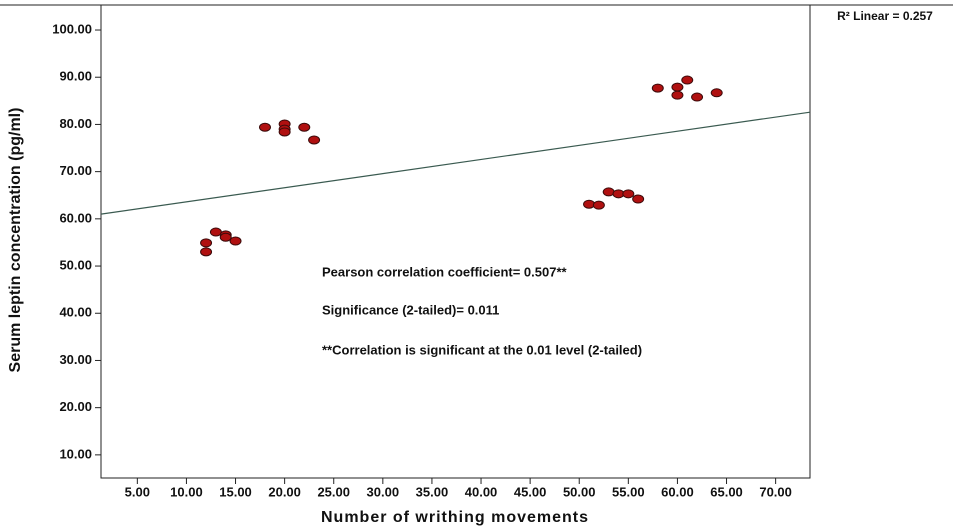 The image size is (953, 529). I want to click on x-axis-label: Number of writhing movements, so click(455, 517).